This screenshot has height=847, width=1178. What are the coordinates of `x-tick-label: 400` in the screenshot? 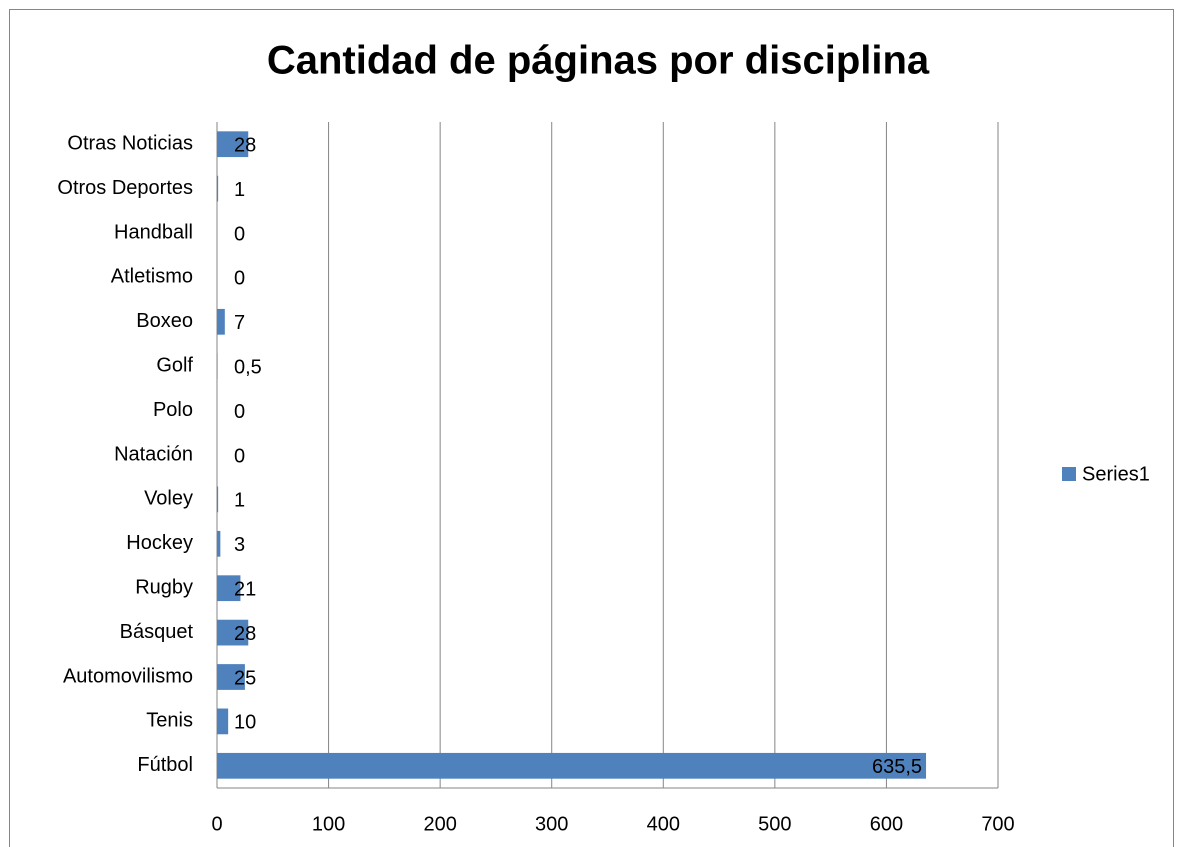 It's located at (663, 824).